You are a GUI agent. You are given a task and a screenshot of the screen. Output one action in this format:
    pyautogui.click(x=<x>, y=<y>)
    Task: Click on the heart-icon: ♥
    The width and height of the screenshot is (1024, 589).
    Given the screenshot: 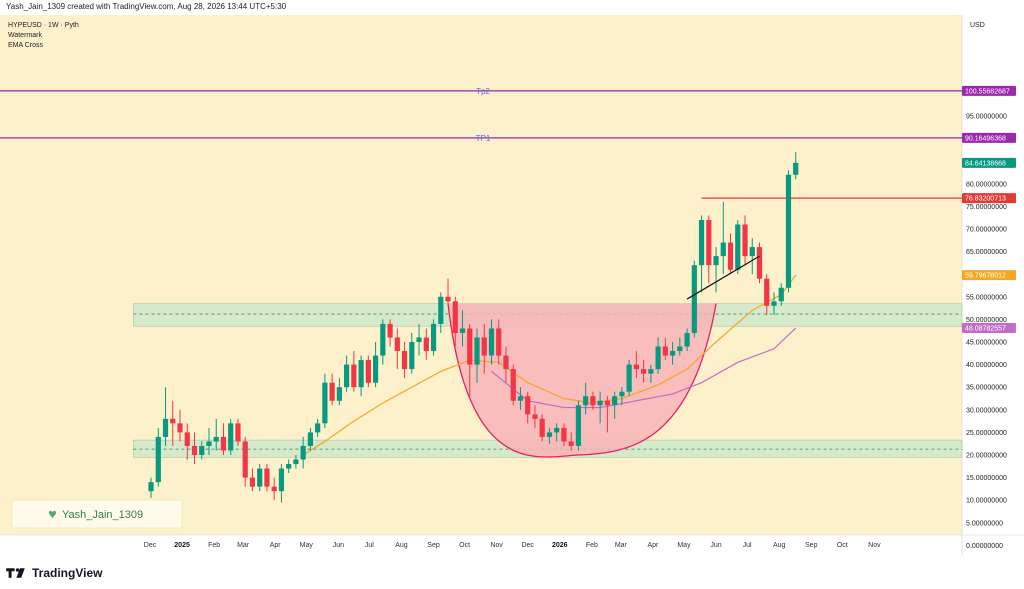 What is the action you would take?
    pyautogui.click(x=52, y=515)
    